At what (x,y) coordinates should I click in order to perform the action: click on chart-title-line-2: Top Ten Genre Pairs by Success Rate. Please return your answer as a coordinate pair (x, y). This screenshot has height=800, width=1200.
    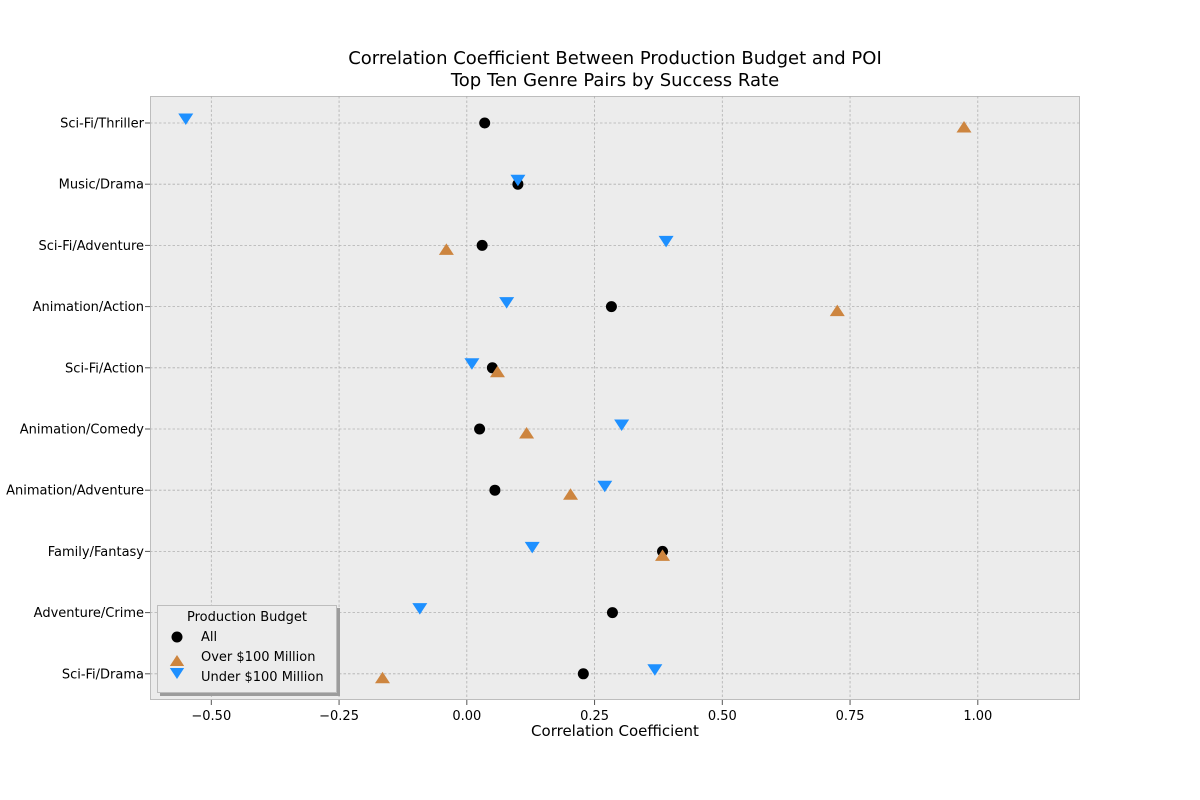
    Looking at the image, I should click on (615, 80).